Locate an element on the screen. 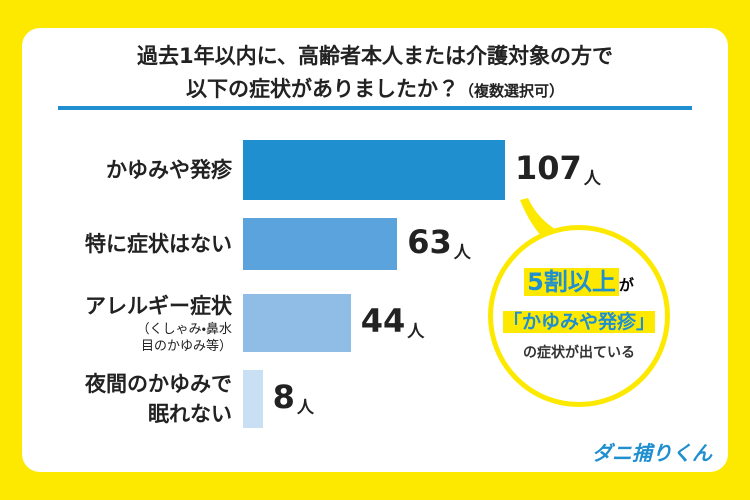  callout-line: 5割以上が is located at coordinates (579, 279).